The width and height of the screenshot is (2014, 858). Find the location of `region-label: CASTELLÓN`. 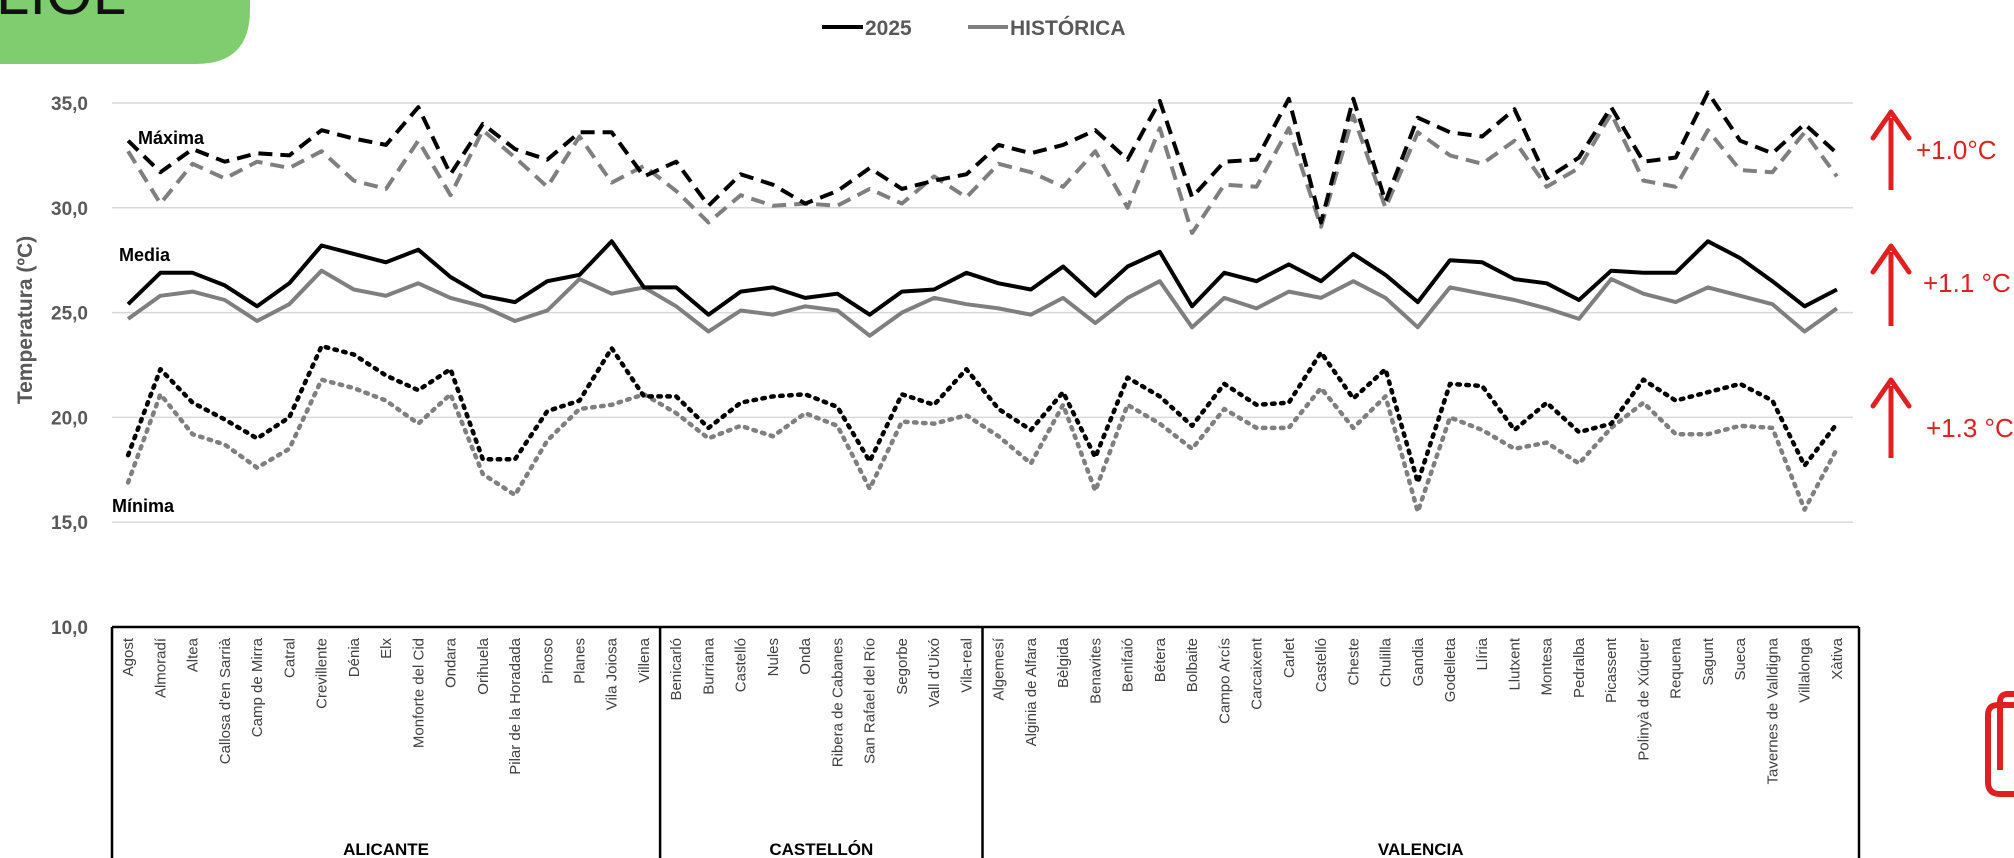

region-label: CASTELLÓN is located at coordinates (821, 849).